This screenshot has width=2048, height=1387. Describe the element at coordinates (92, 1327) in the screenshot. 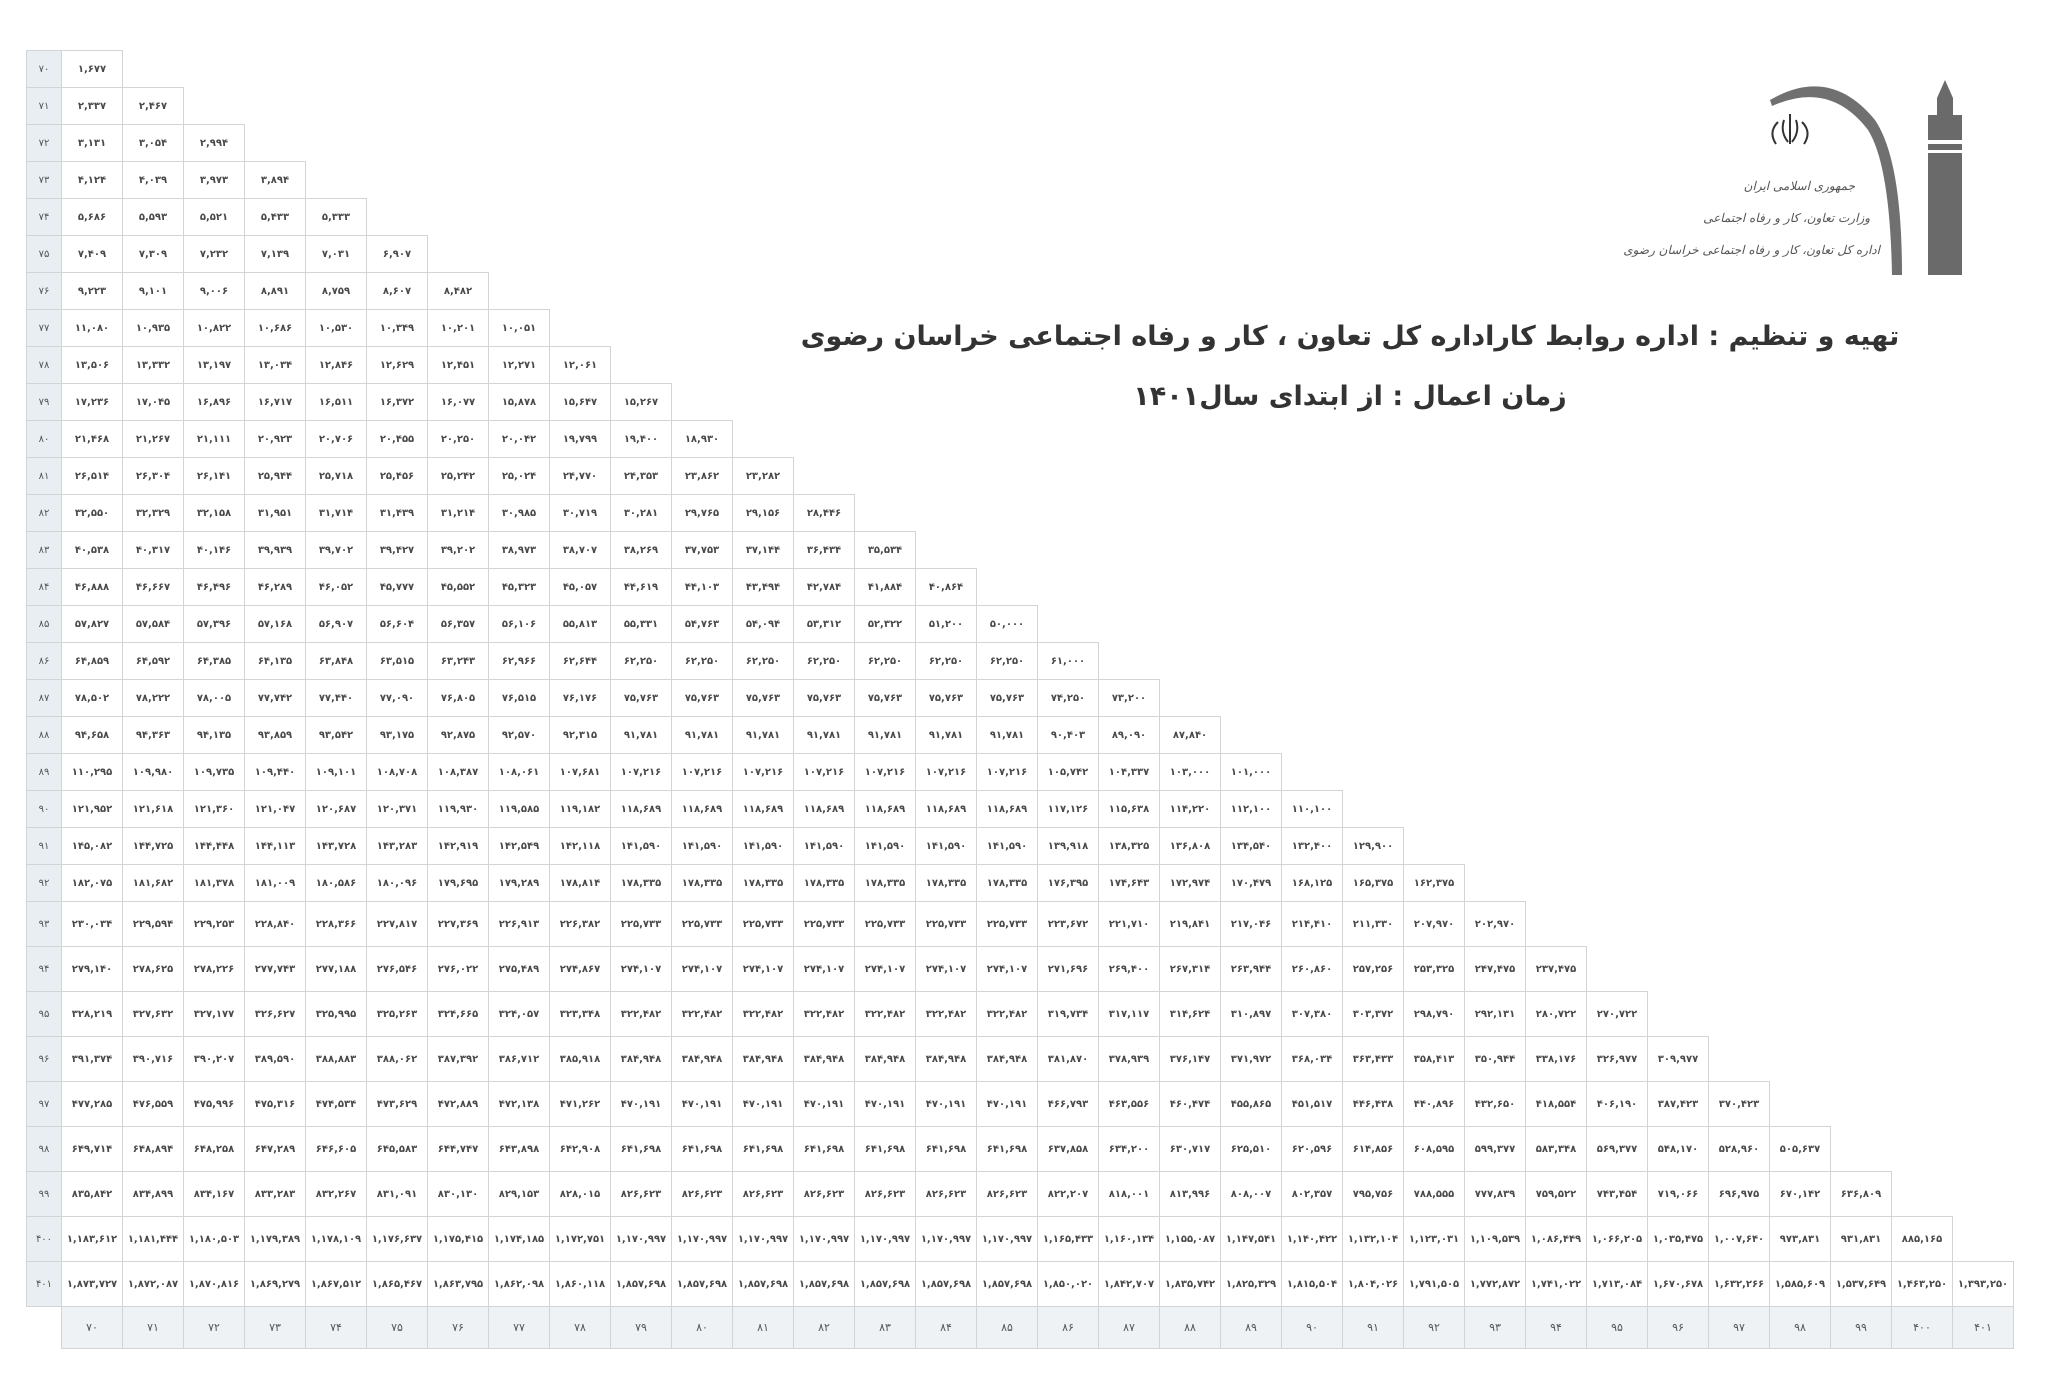

I see `column-header: ۷۰` at that location.